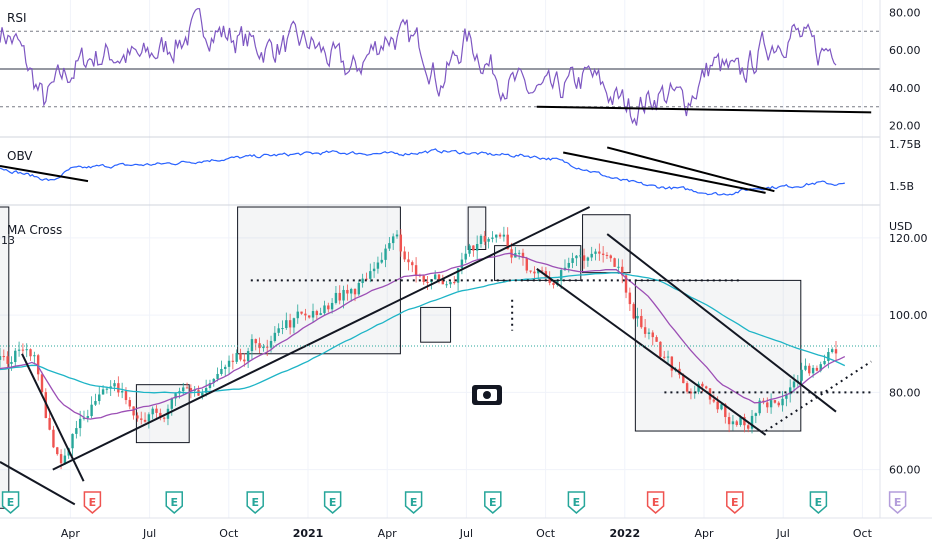 Image resolution: width=932 pixels, height=550 pixels. I want to click on axis-tick-label: 60.00, so click(905, 50).